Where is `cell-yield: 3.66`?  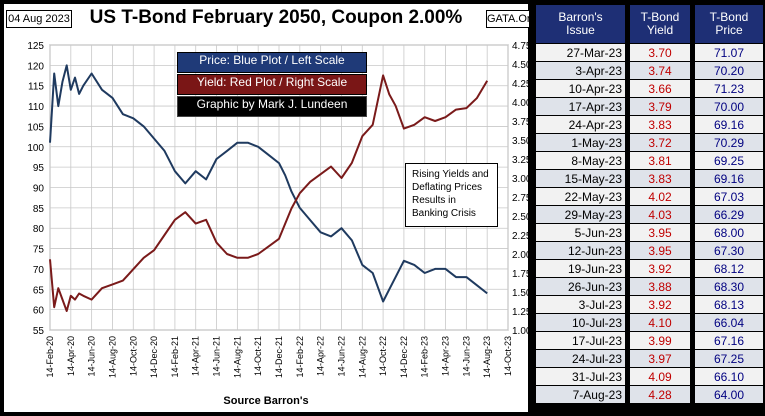
cell-yield: 3.66 is located at coordinates (657, 88).